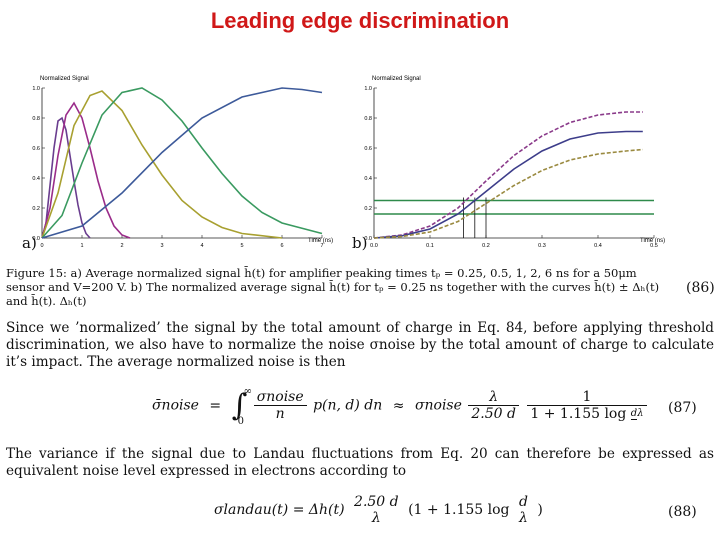 This screenshot has width=720, height=540. Describe the element at coordinates (598, 246) in the screenshot. I see `x-tick-label: 0.4` at that location.